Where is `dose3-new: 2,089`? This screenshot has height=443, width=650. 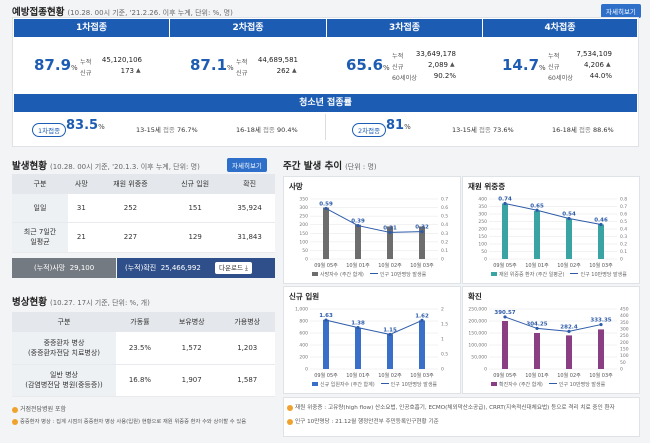
dose3-new: 2,089 is located at coordinates (437, 65).